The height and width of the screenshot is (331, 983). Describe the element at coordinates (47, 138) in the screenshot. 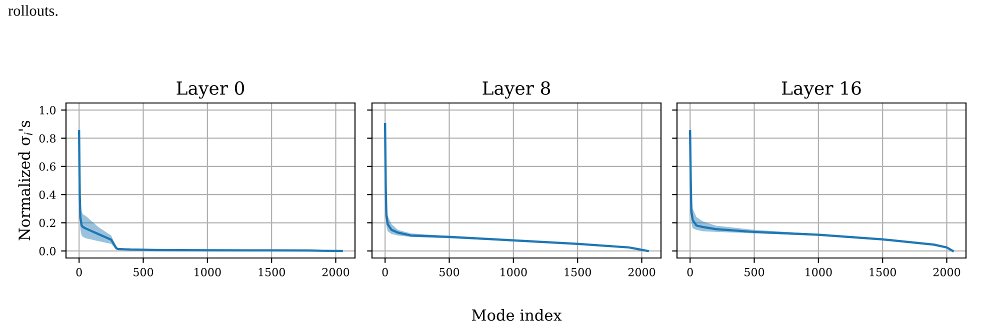

I see `y-tick-label: 0.8` at that location.